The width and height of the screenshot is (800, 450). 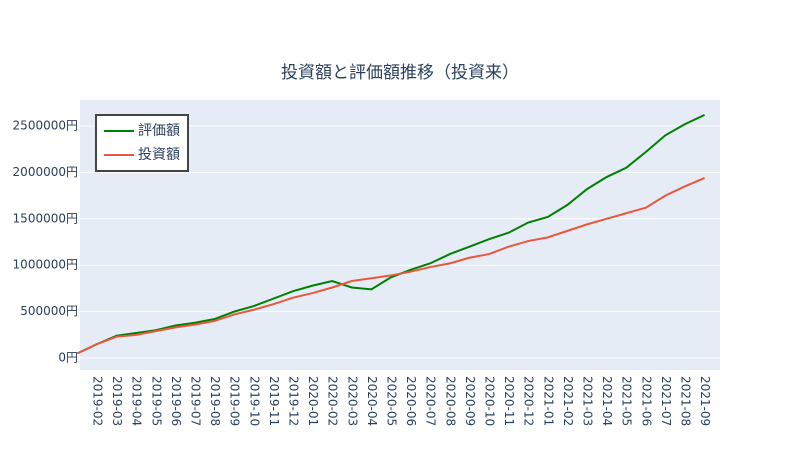 What do you see at coordinates (627, 401) in the screenshot?
I see `x-tick-label: 2021-05` at bounding box center [627, 401].